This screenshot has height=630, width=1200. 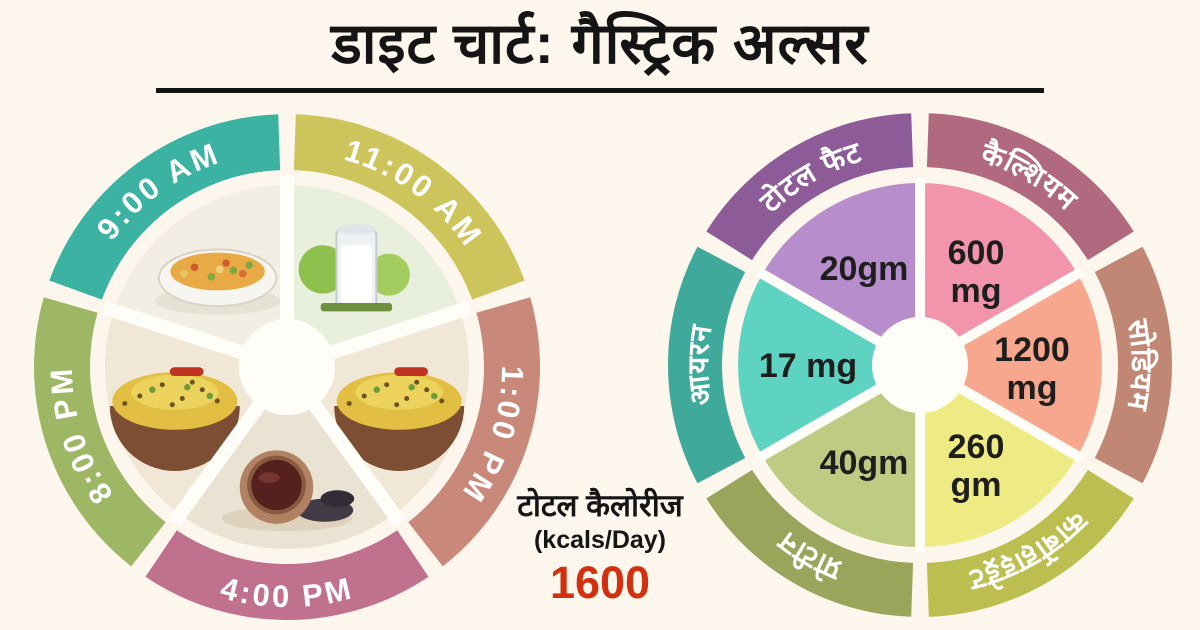 What do you see at coordinates (600, 582) in the screenshot?
I see `total-calories-value: 1600` at bounding box center [600, 582].